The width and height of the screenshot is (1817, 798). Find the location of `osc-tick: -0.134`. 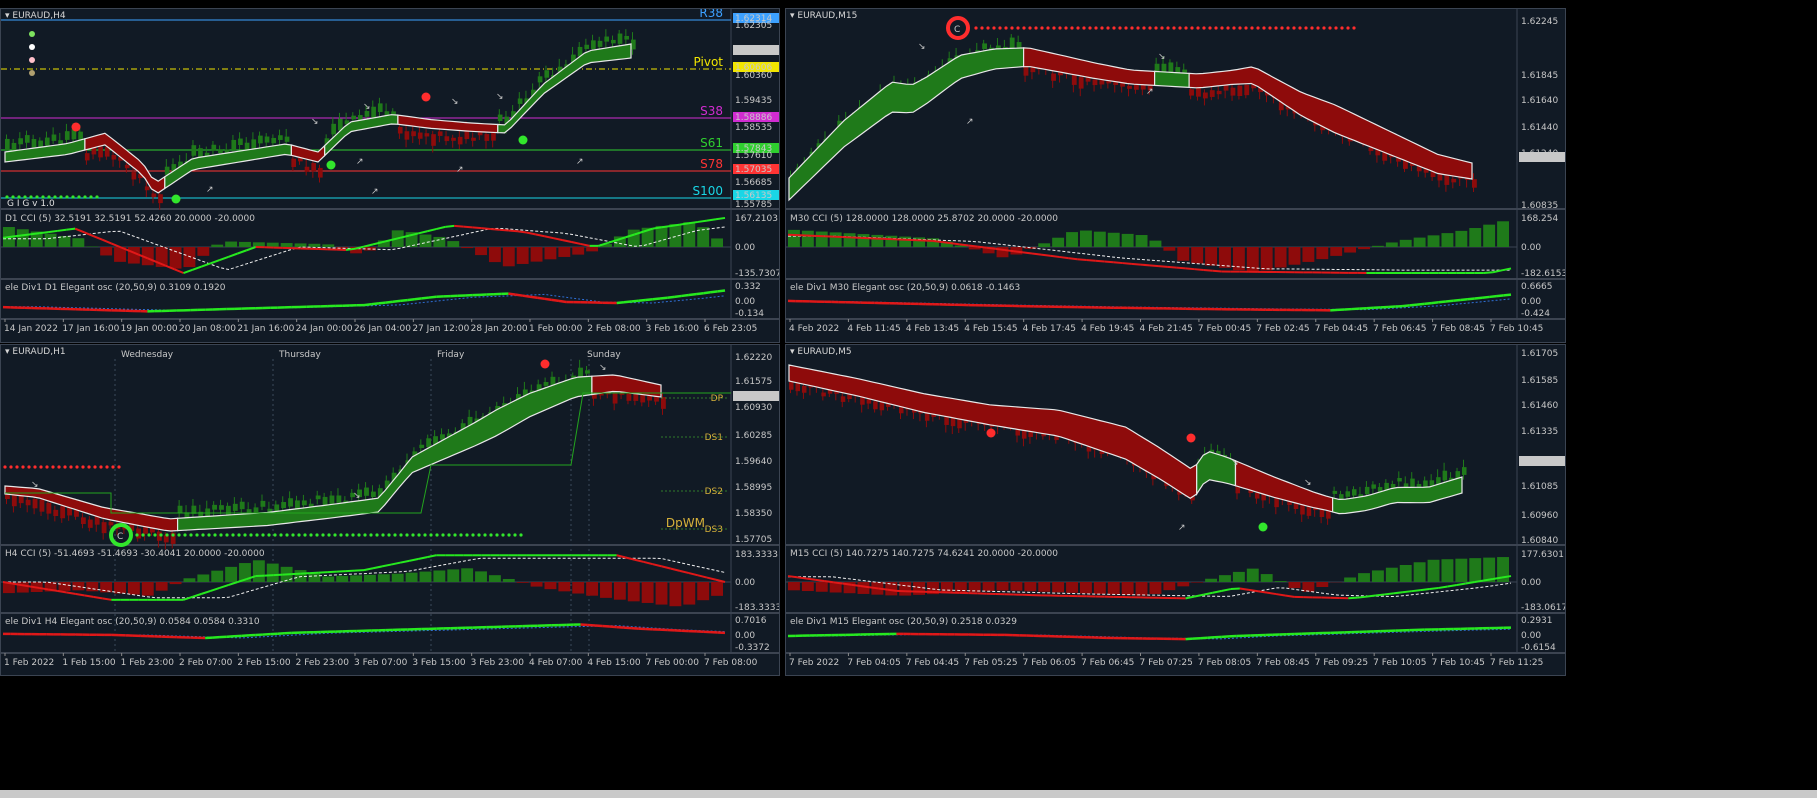

osc-tick: -0.134 is located at coordinates (749, 314).